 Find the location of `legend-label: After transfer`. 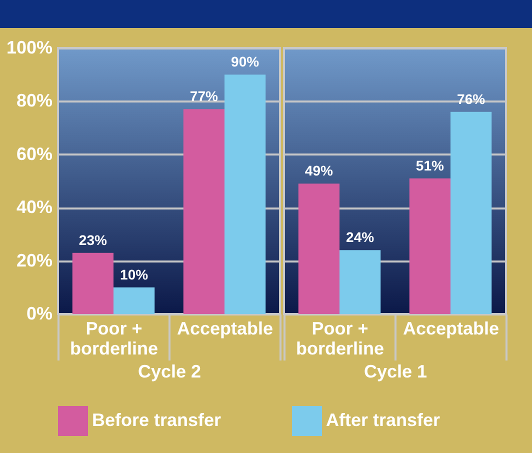

legend-label: After transfer is located at coordinates (383, 420).